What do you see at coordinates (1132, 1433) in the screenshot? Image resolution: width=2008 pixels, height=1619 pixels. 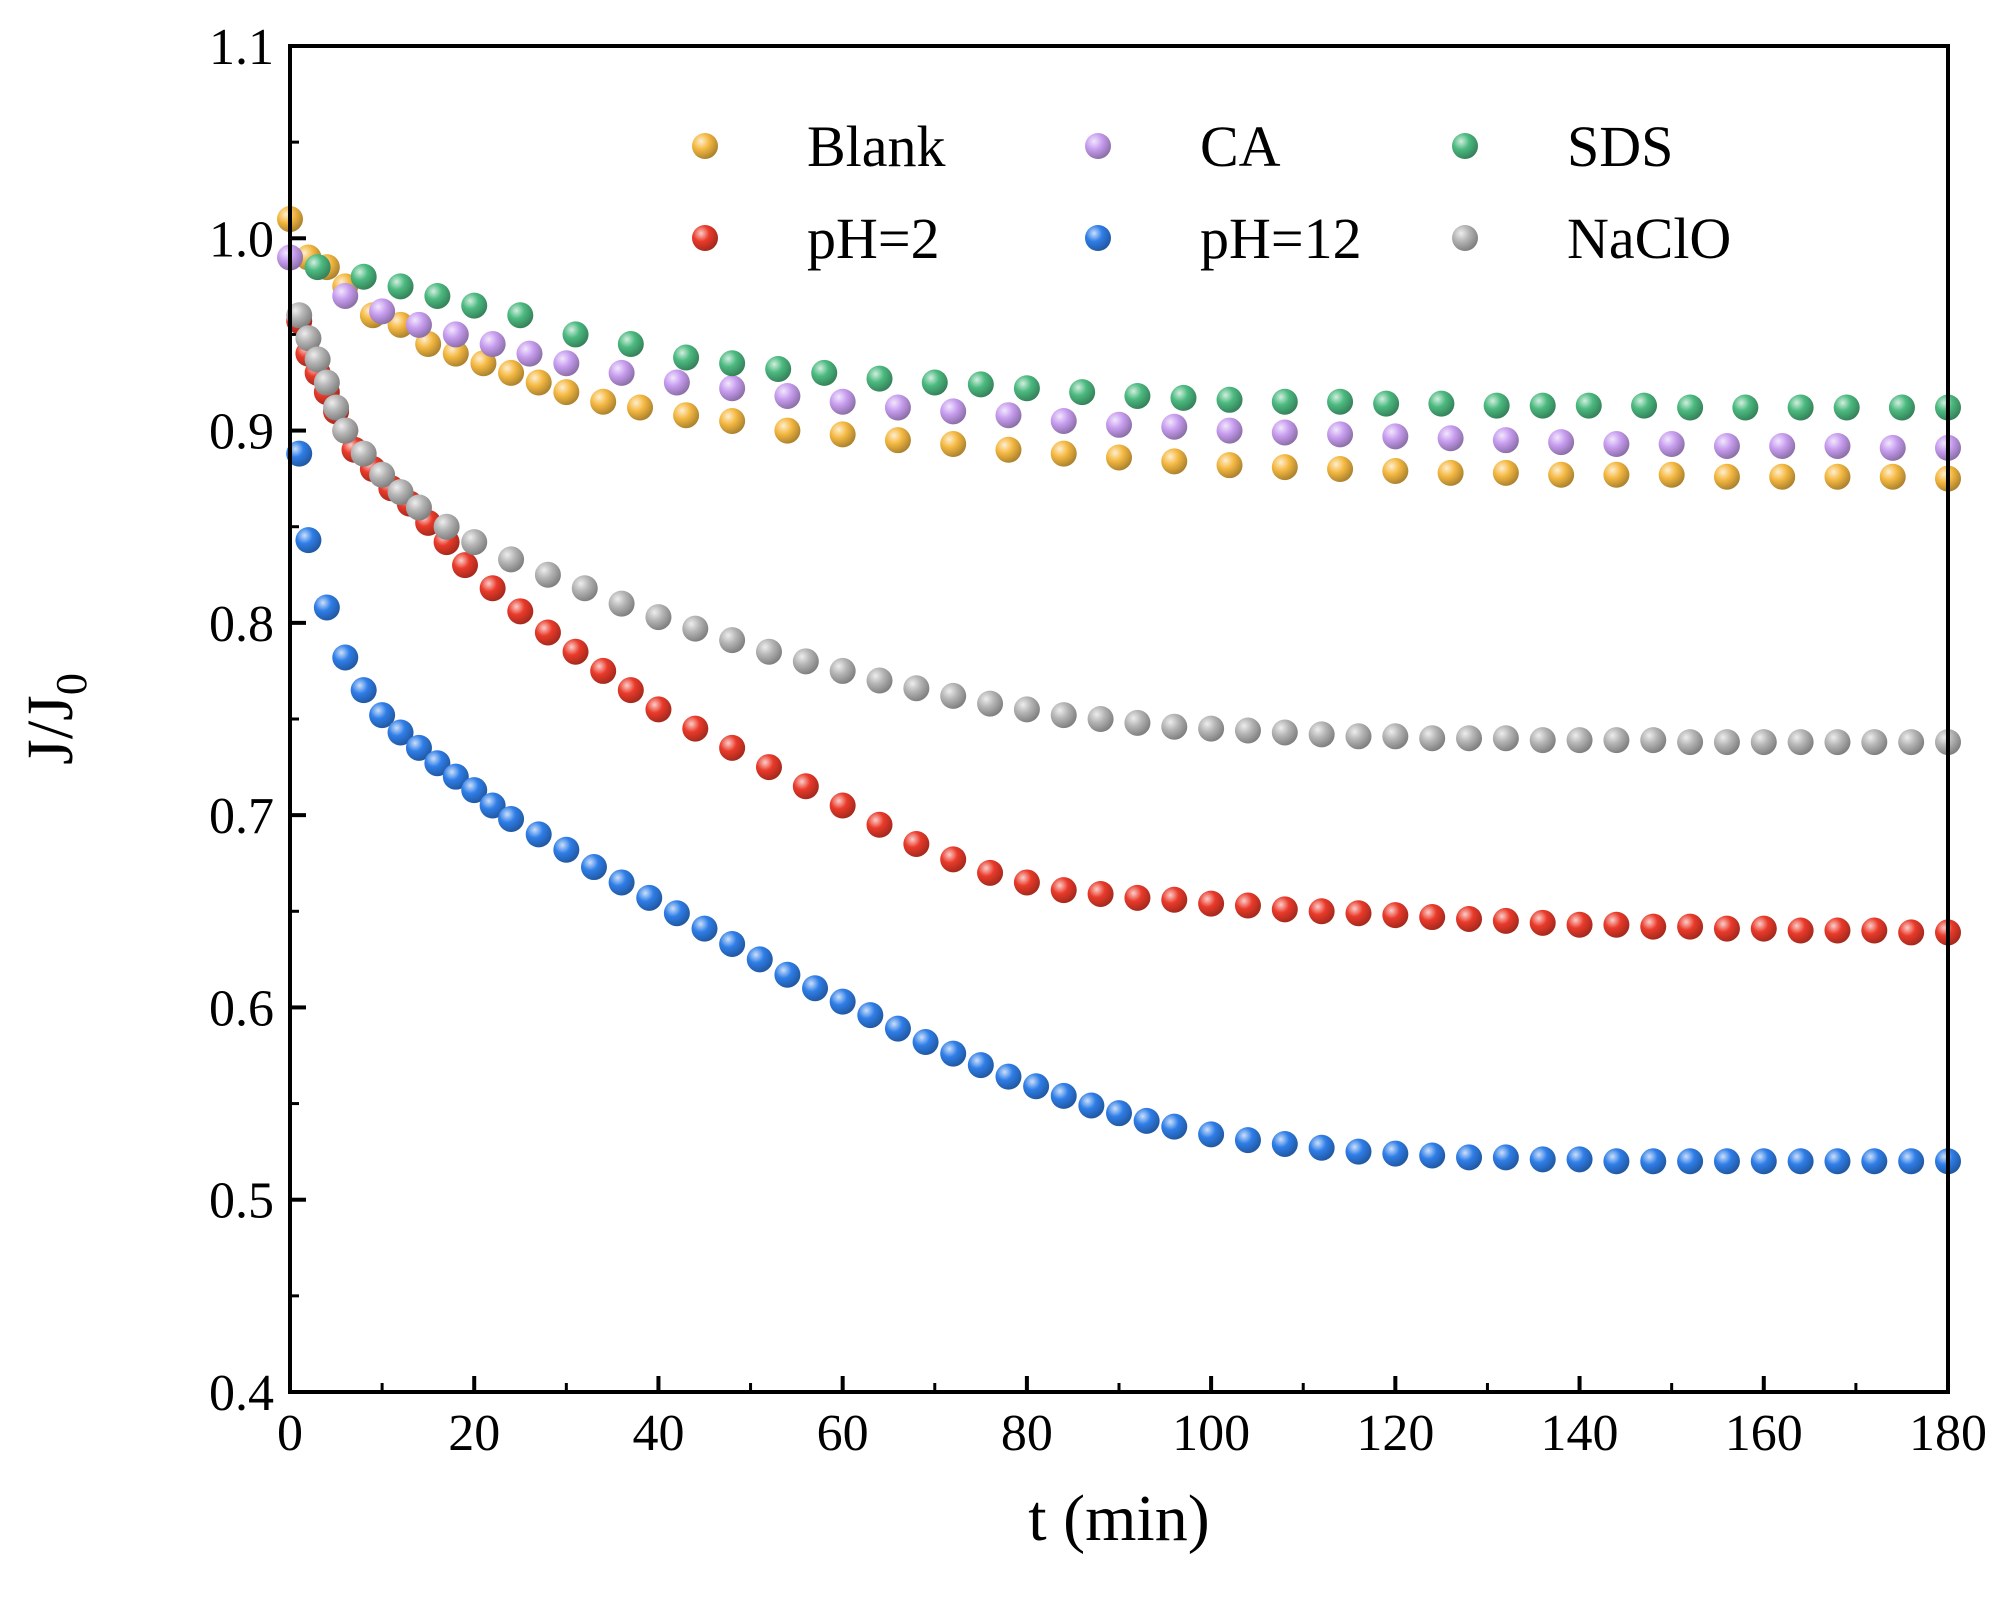 I see `x-axis-tick-labels: 0 20 40 60 80 100 120 140 160 180` at bounding box center [1132, 1433].